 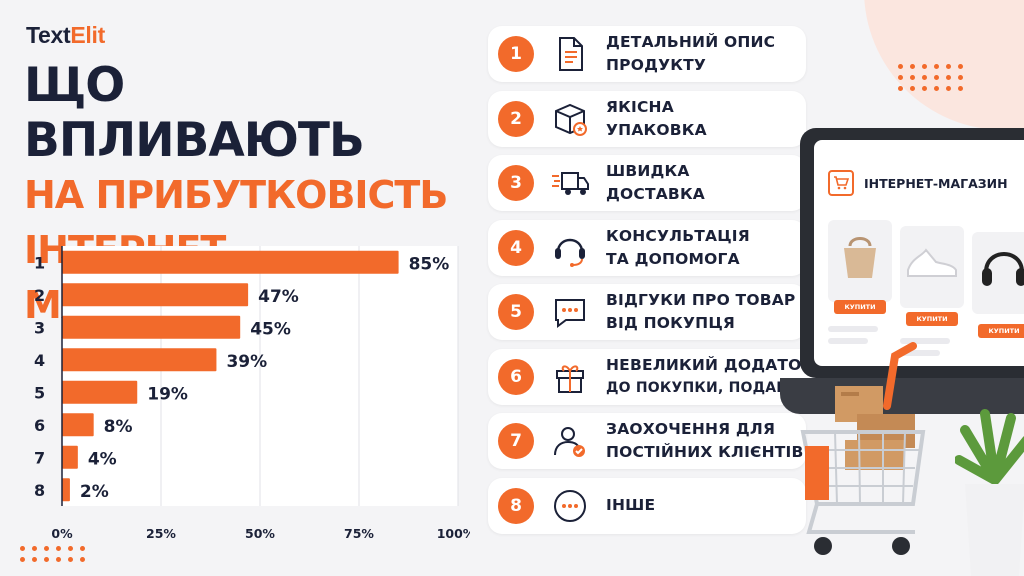 What do you see at coordinates (260, 533) in the screenshot?
I see `chart-x-tick-label: 50%` at bounding box center [260, 533].